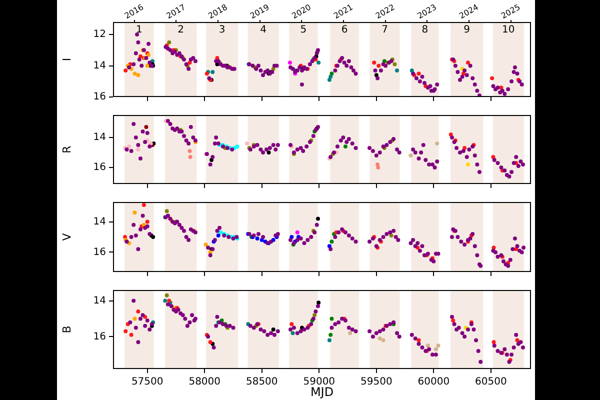  Describe the element at coordinates (181, 30) in the screenshot. I see `band-label: 2` at that location.